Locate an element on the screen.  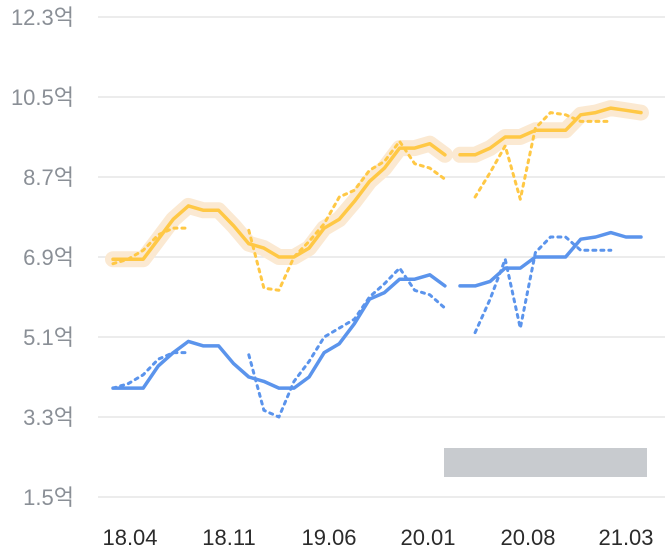
y-axis-tick-labels: 1.5억 3.3억 5.1억 6.9억 8.7억 10.5억 12.3억 is located at coordinates (42, 257).